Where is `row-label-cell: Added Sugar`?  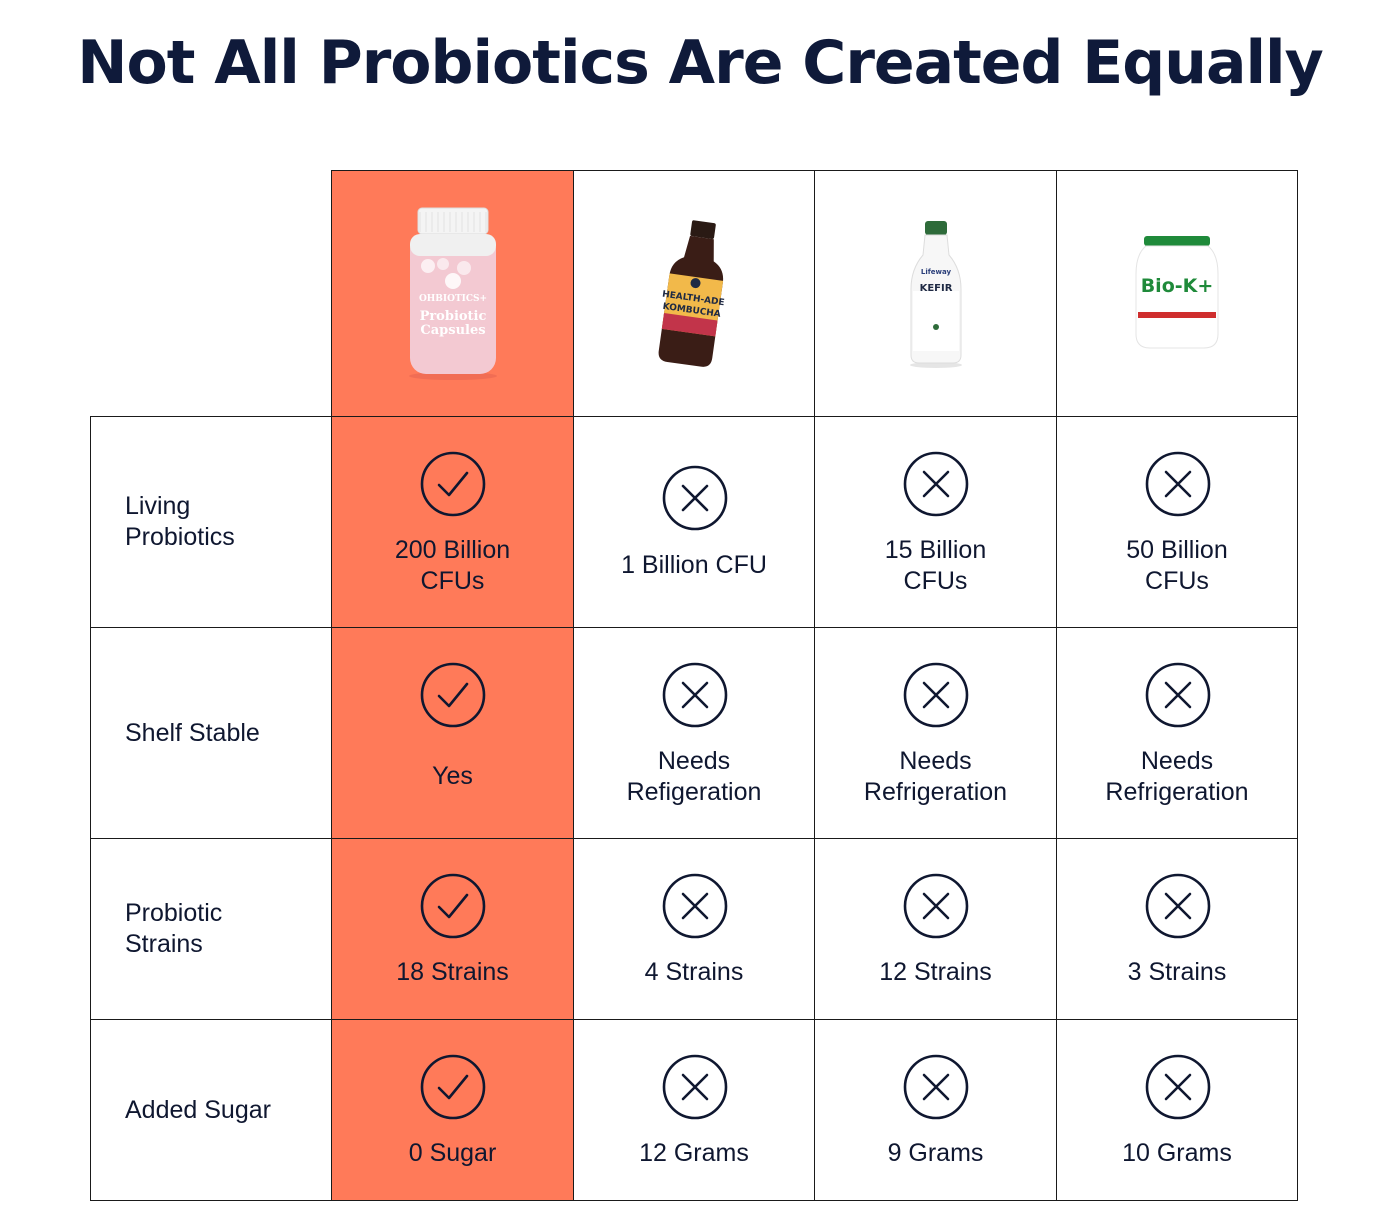 row-label-cell: Added Sugar is located at coordinates (211, 1110).